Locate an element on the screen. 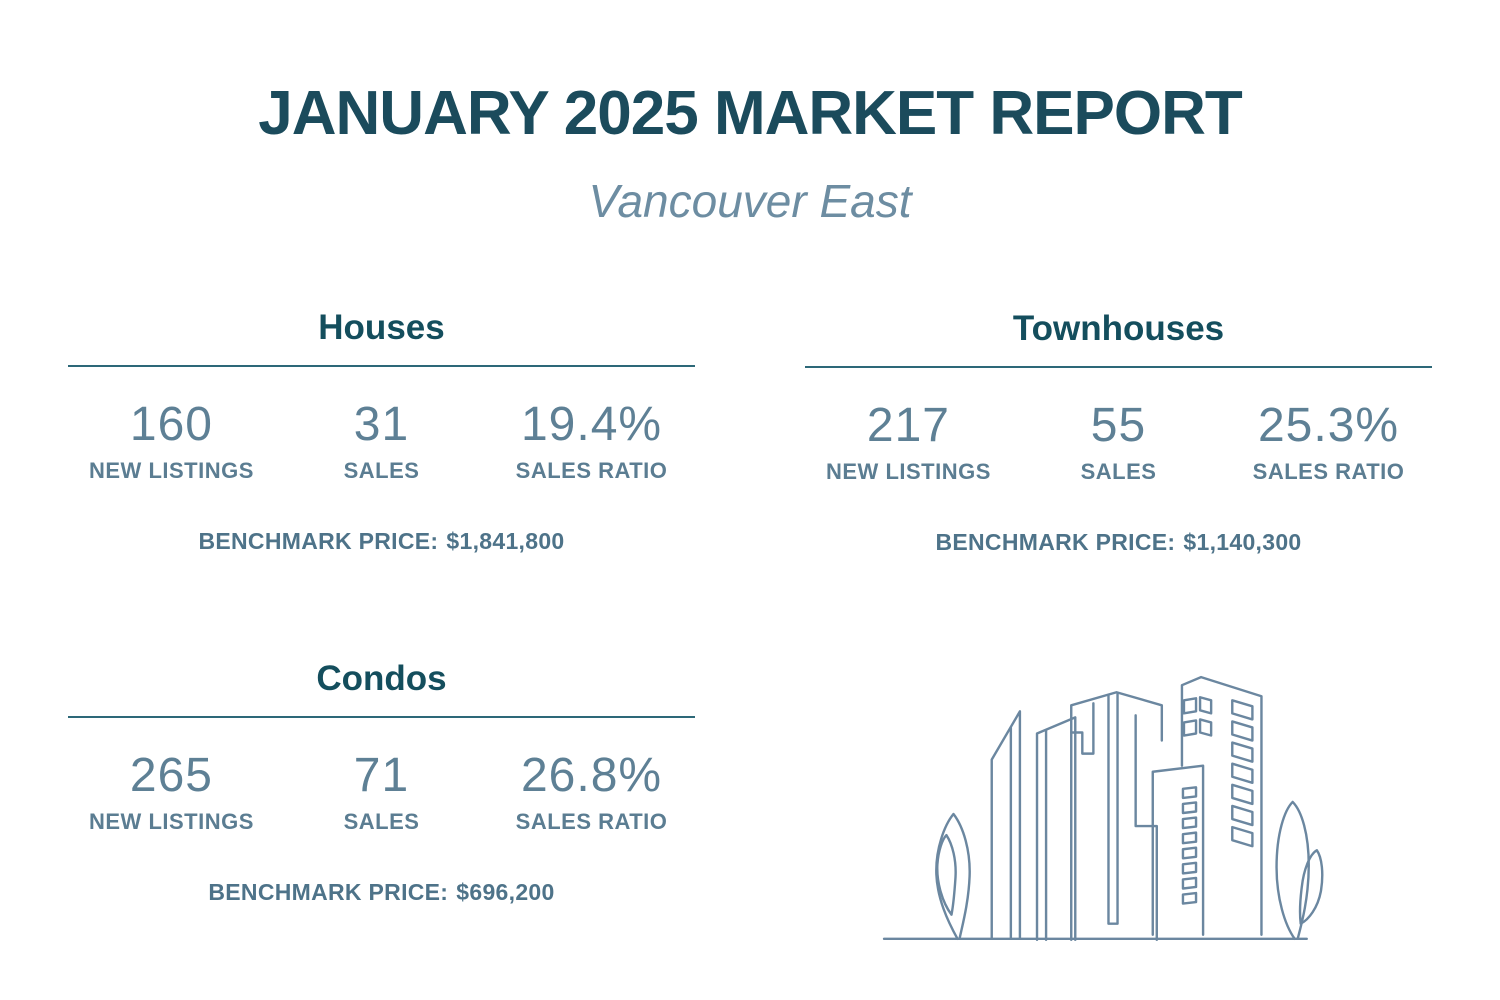 This screenshot has height=1000, width=1500. page-subtitle: Vancouver East is located at coordinates (750, 201).